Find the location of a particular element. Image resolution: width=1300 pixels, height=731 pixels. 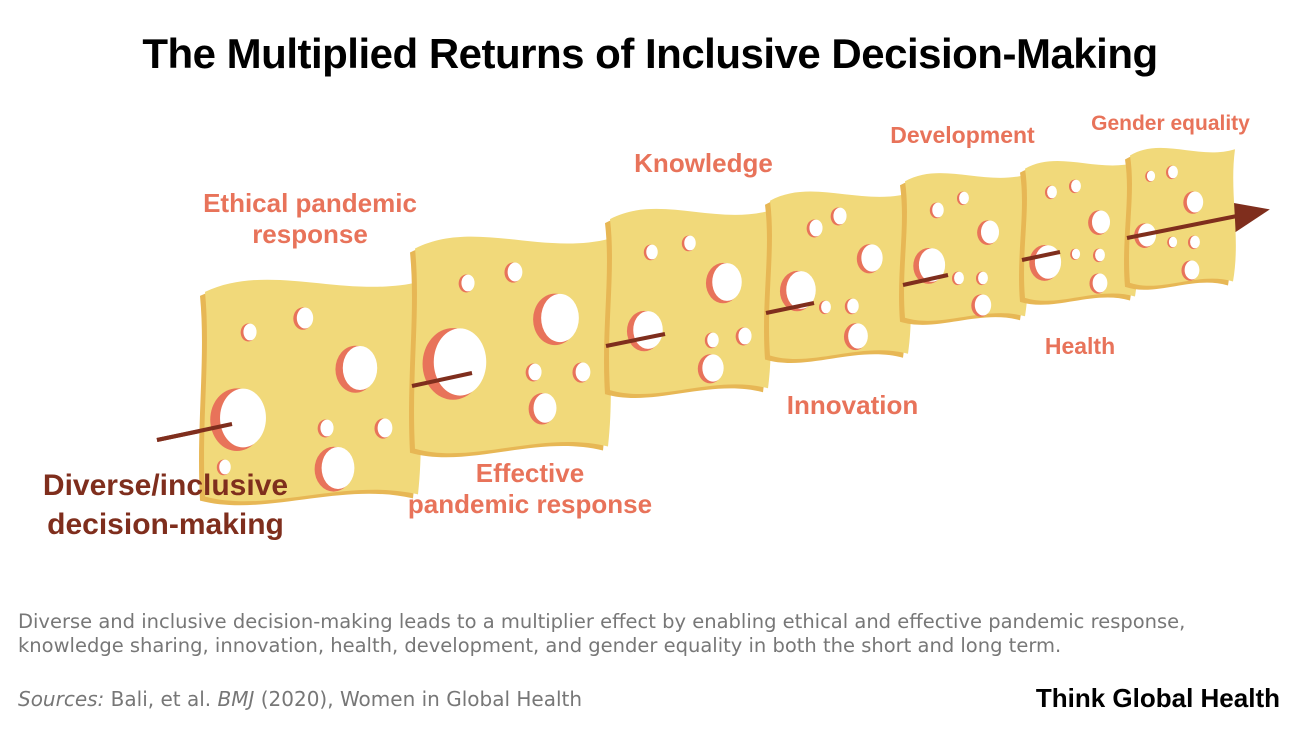

label-innovation-line-1: Innovation is located at coordinates (852, 405).